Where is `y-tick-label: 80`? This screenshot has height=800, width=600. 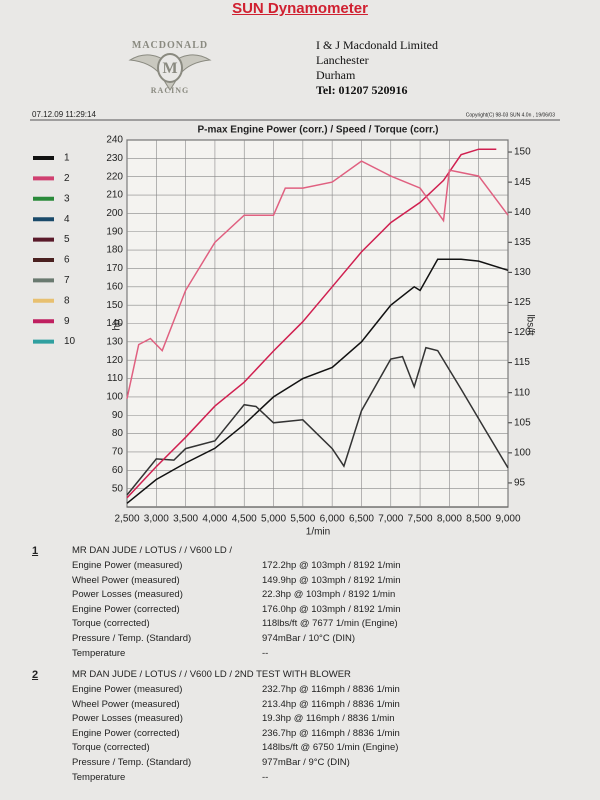
y-tick-label: 80 is located at coordinates (118, 433).